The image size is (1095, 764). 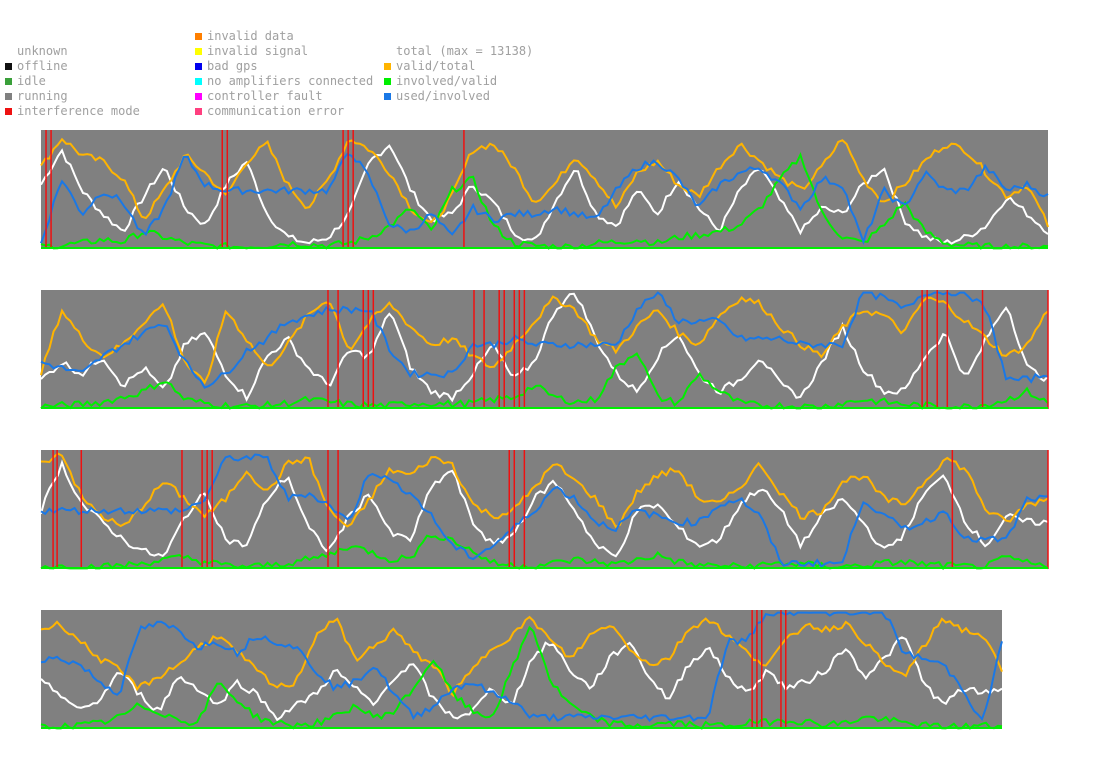 I want to click on legend-error-label: invalid signal, so click(x=258, y=51).